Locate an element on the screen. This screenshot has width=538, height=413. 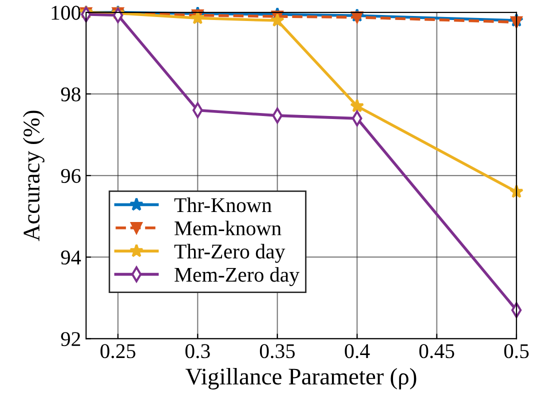
legend-label: Thr-Known is located at coordinates (223, 205).